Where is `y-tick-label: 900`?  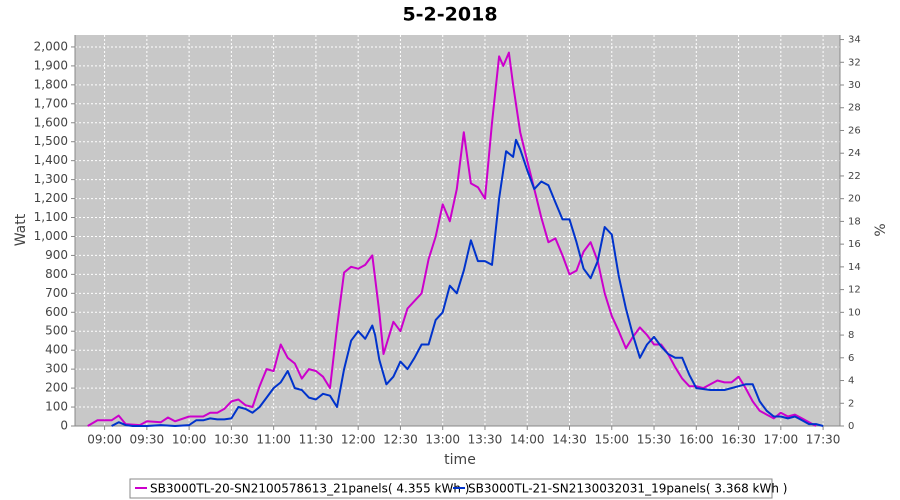
y-tick-label: 900 is located at coordinates (56, 255).